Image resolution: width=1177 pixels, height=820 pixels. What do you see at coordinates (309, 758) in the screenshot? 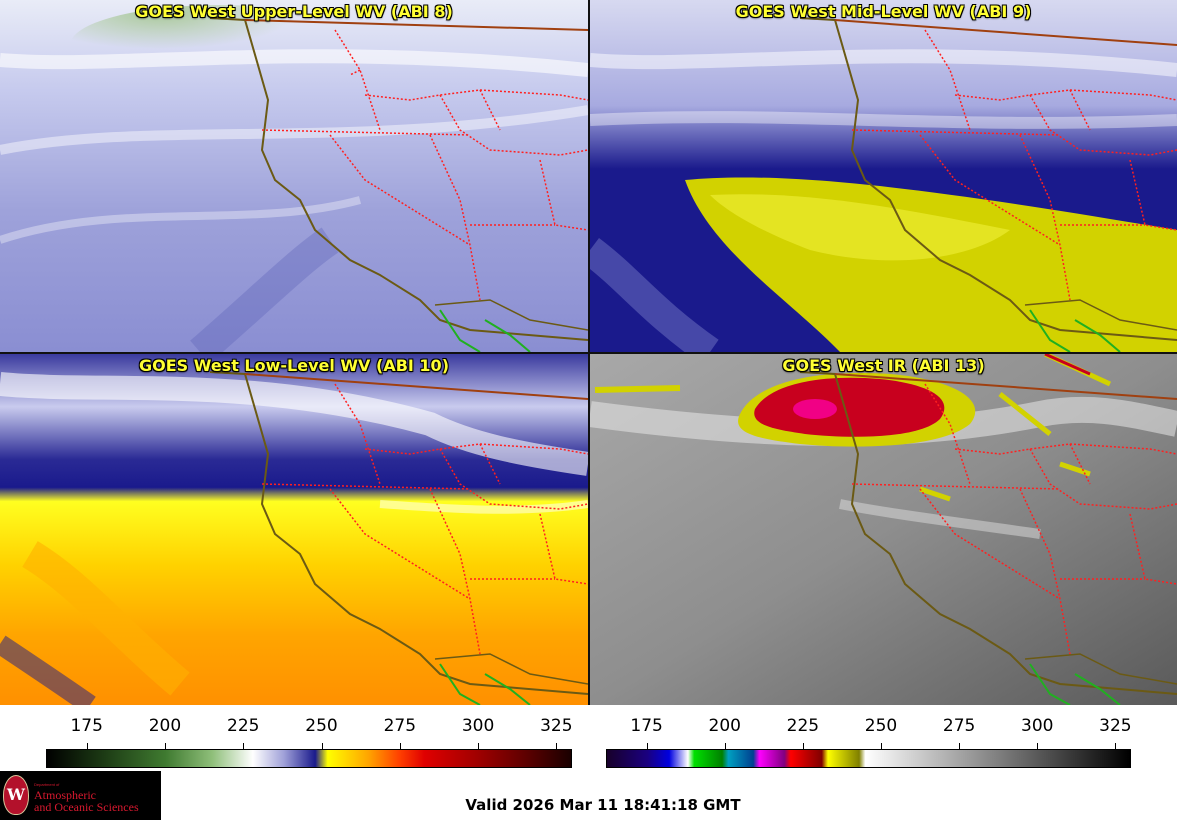
I see `wv-colorbar` at bounding box center [309, 758].